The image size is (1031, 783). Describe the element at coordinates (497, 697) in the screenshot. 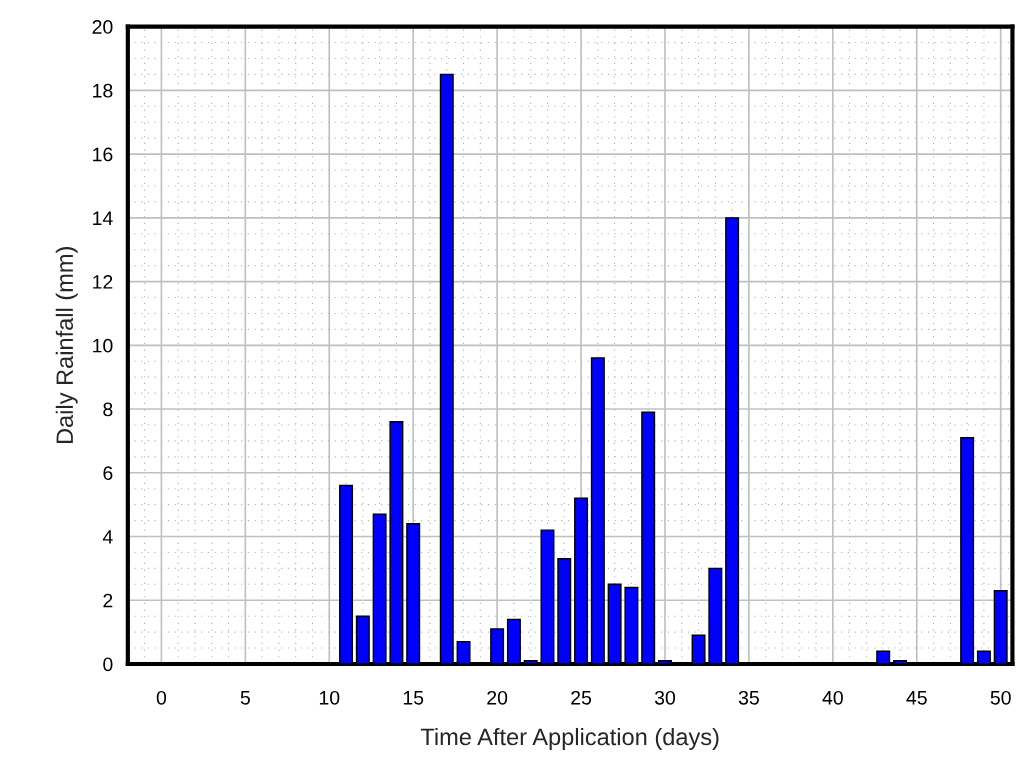

I see `x-tick-label: 20` at that location.